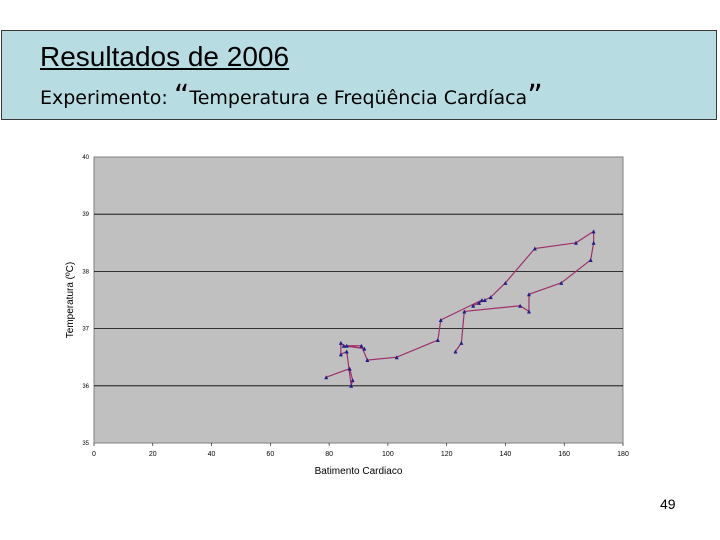 The height and width of the screenshot is (540, 720). What do you see at coordinates (668, 504) in the screenshot?
I see `page-number: 49` at bounding box center [668, 504].